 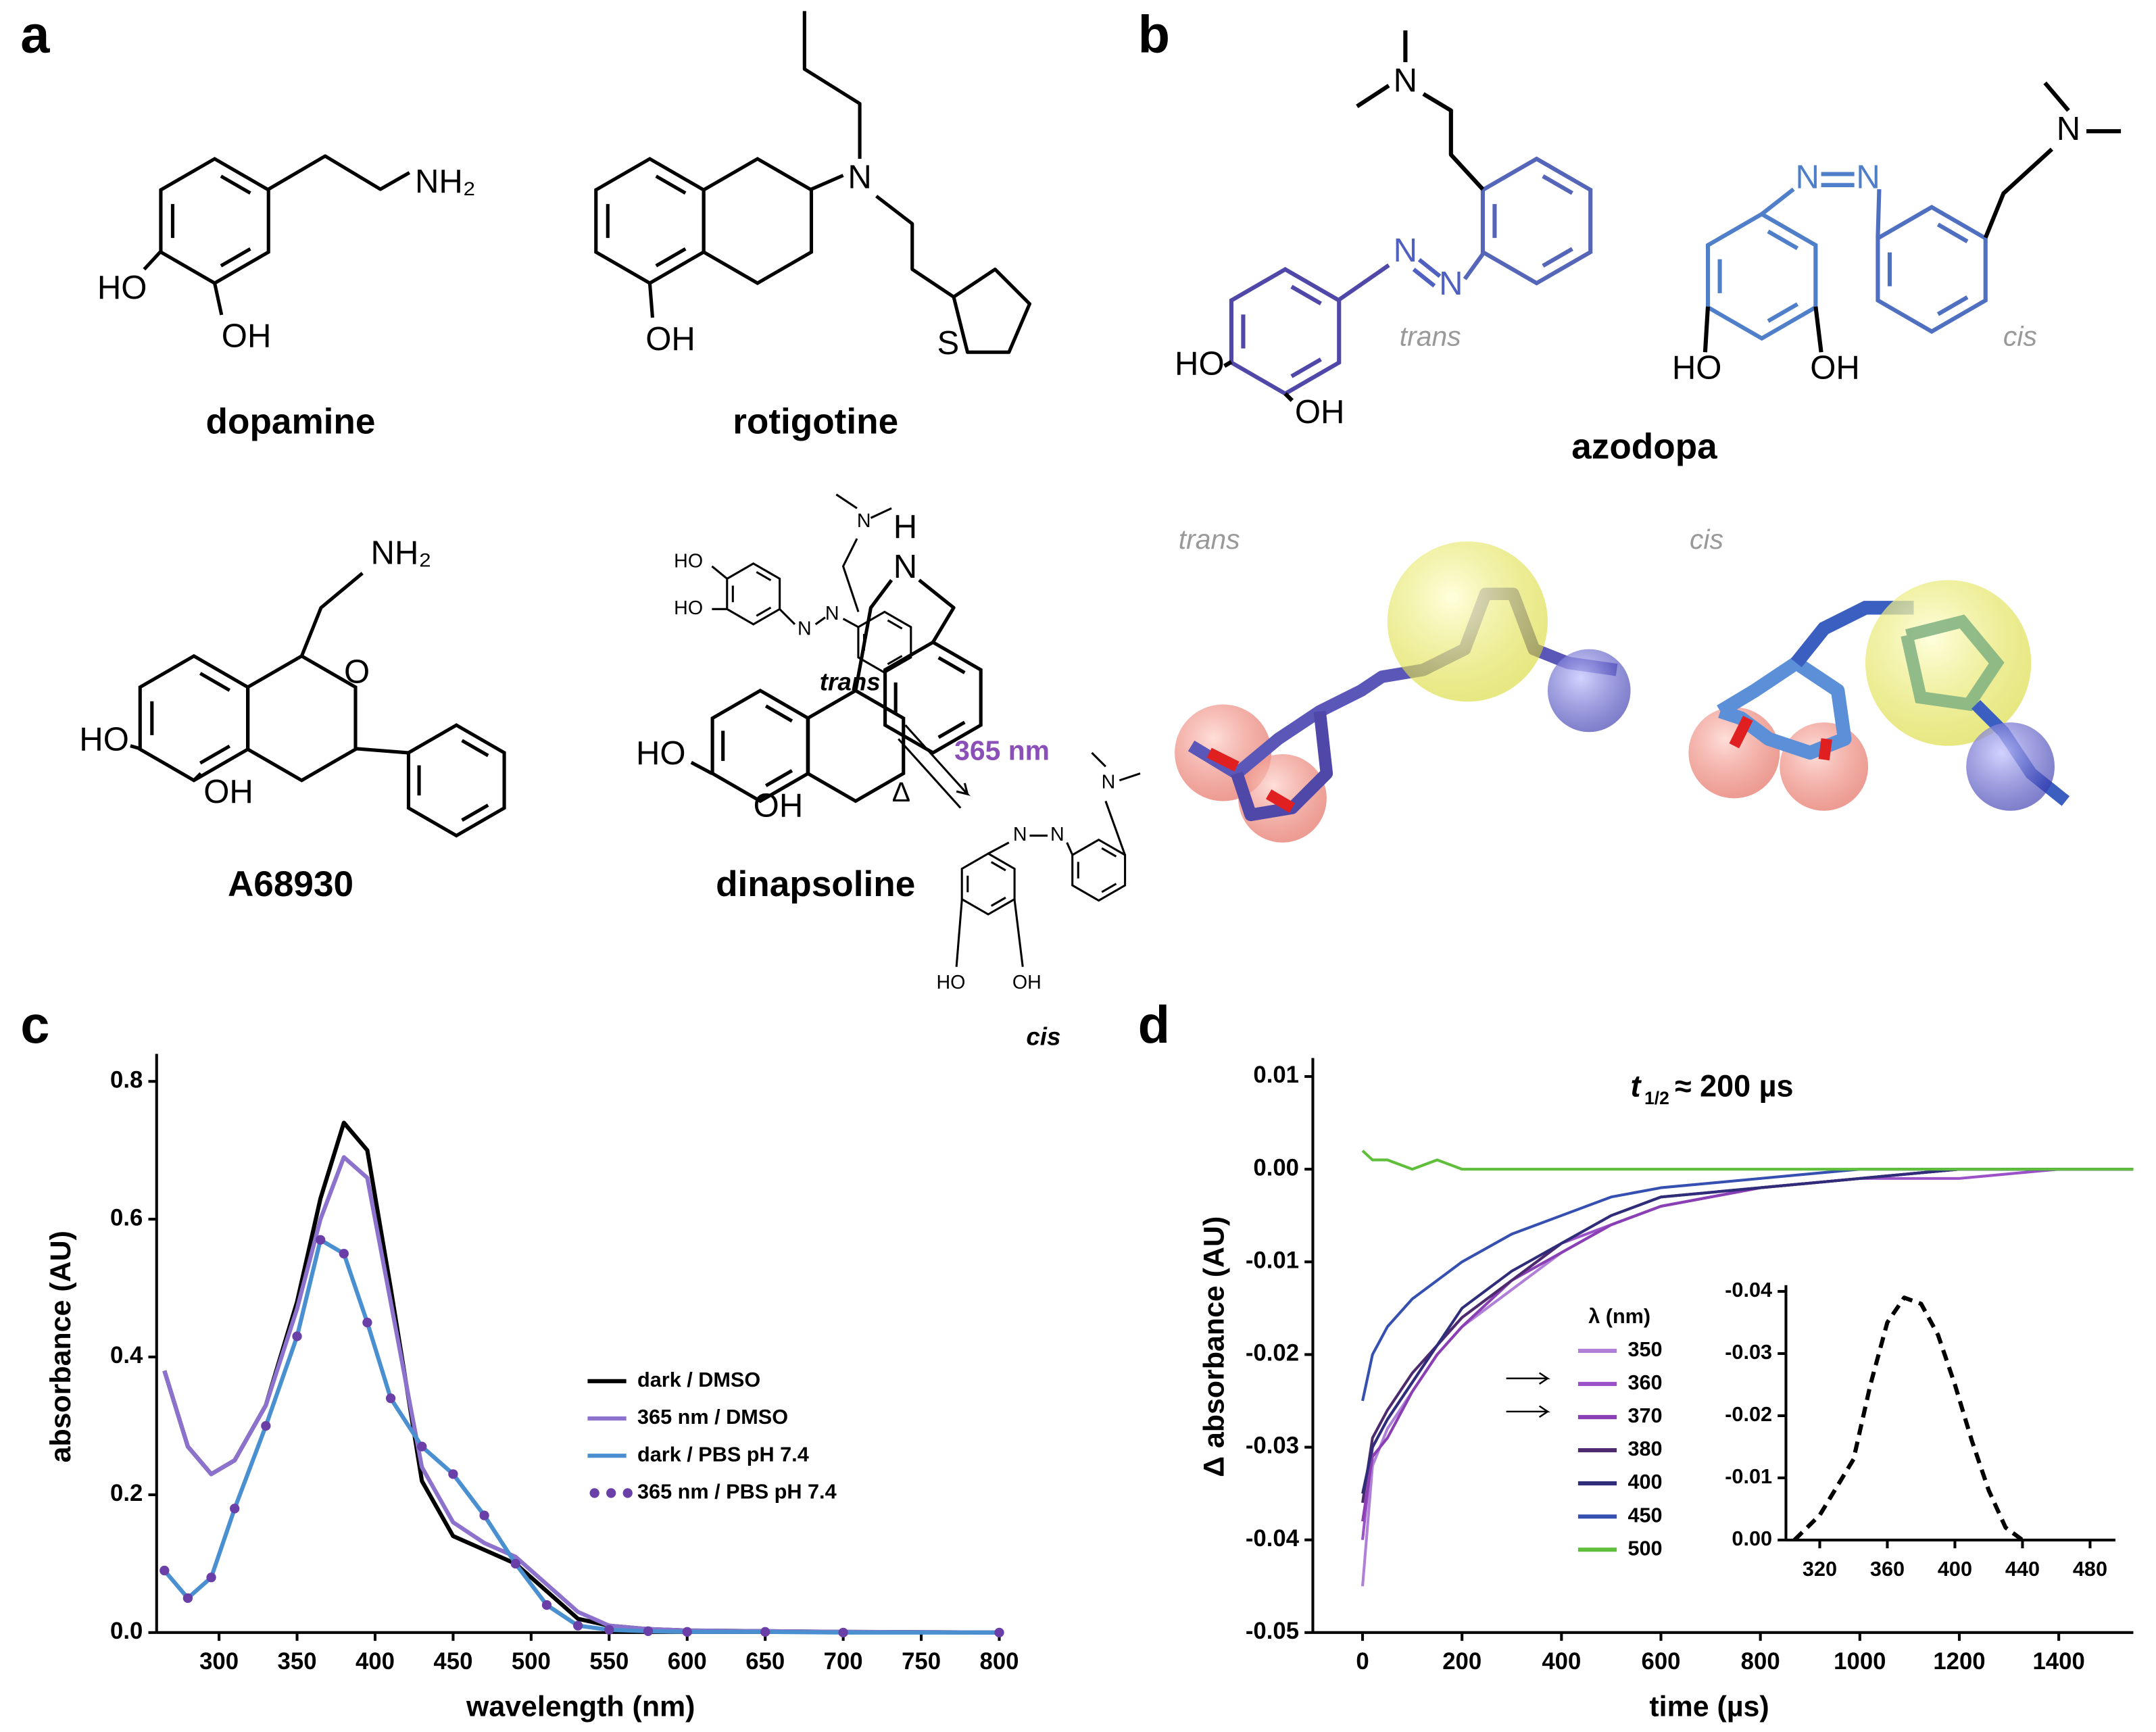 What do you see at coordinates (723, 1454) in the screenshot?
I see `legend-label: dark / PBS pH 7.4` at bounding box center [723, 1454].